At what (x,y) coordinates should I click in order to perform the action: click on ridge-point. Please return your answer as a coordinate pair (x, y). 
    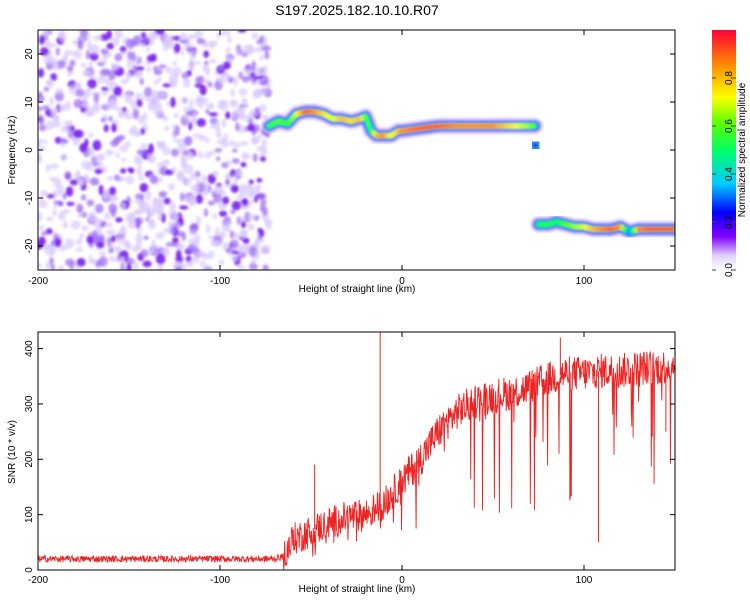
    Looking at the image, I should click on (367, 121).